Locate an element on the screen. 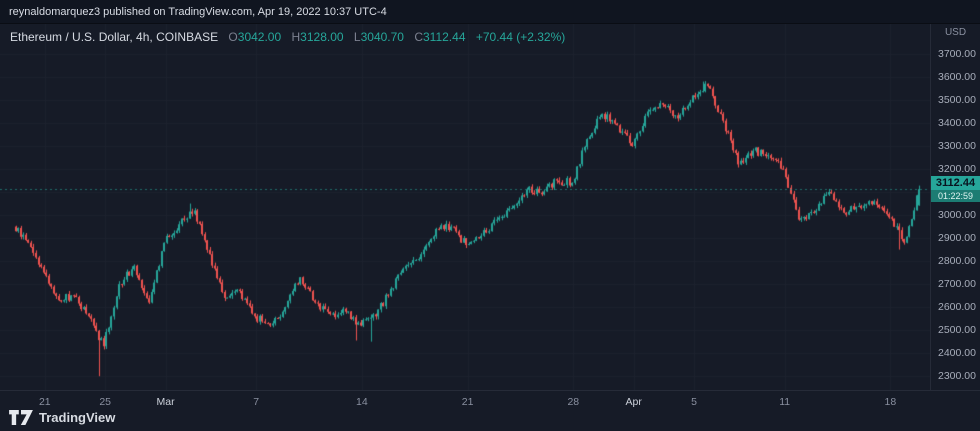 The height and width of the screenshot is (431, 980). high-label: H is located at coordinates (296, 37).